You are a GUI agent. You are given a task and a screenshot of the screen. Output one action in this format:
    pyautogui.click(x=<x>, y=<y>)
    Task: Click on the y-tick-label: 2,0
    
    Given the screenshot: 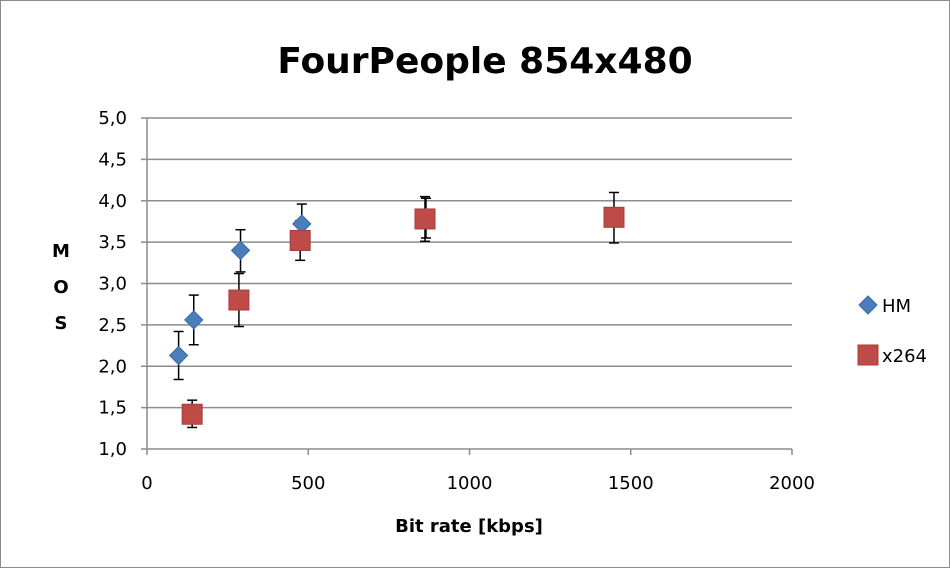 What is the action you would take?
    pyautogui.click(x=112, y=366)
    